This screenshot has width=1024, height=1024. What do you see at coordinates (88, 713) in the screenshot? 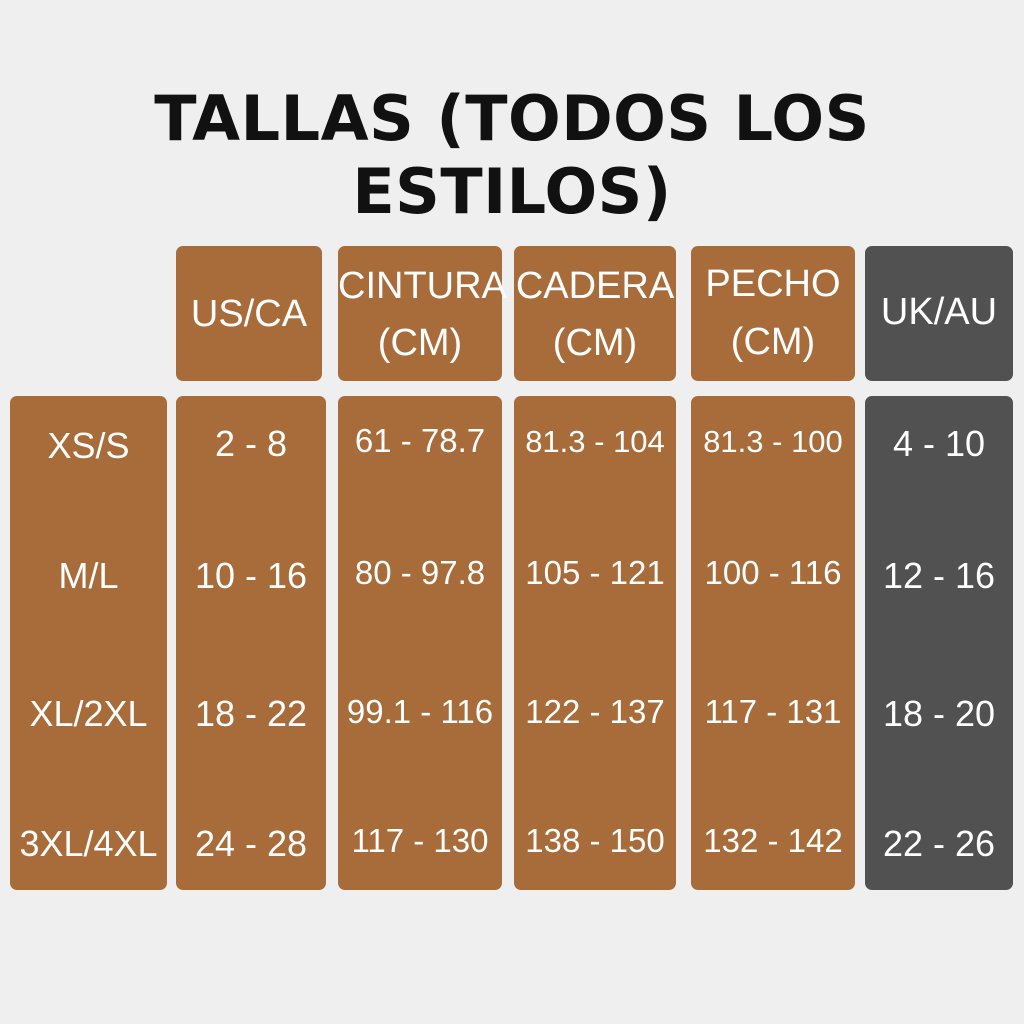
I see `size-label: XL/2XL` at bounding box center [88, 713].